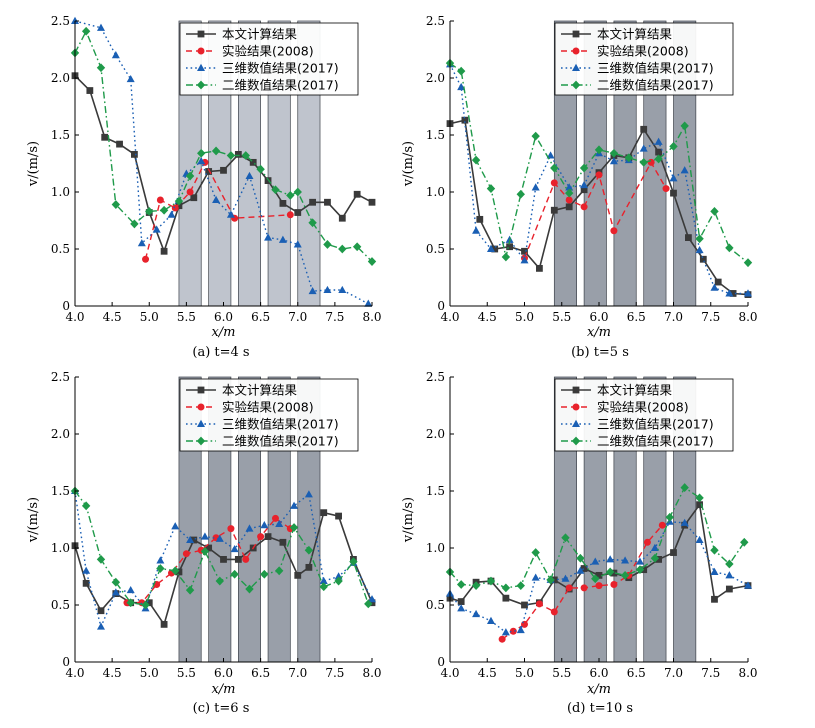  I want to click on x-tick-label: 7.0, so click(673, 673).